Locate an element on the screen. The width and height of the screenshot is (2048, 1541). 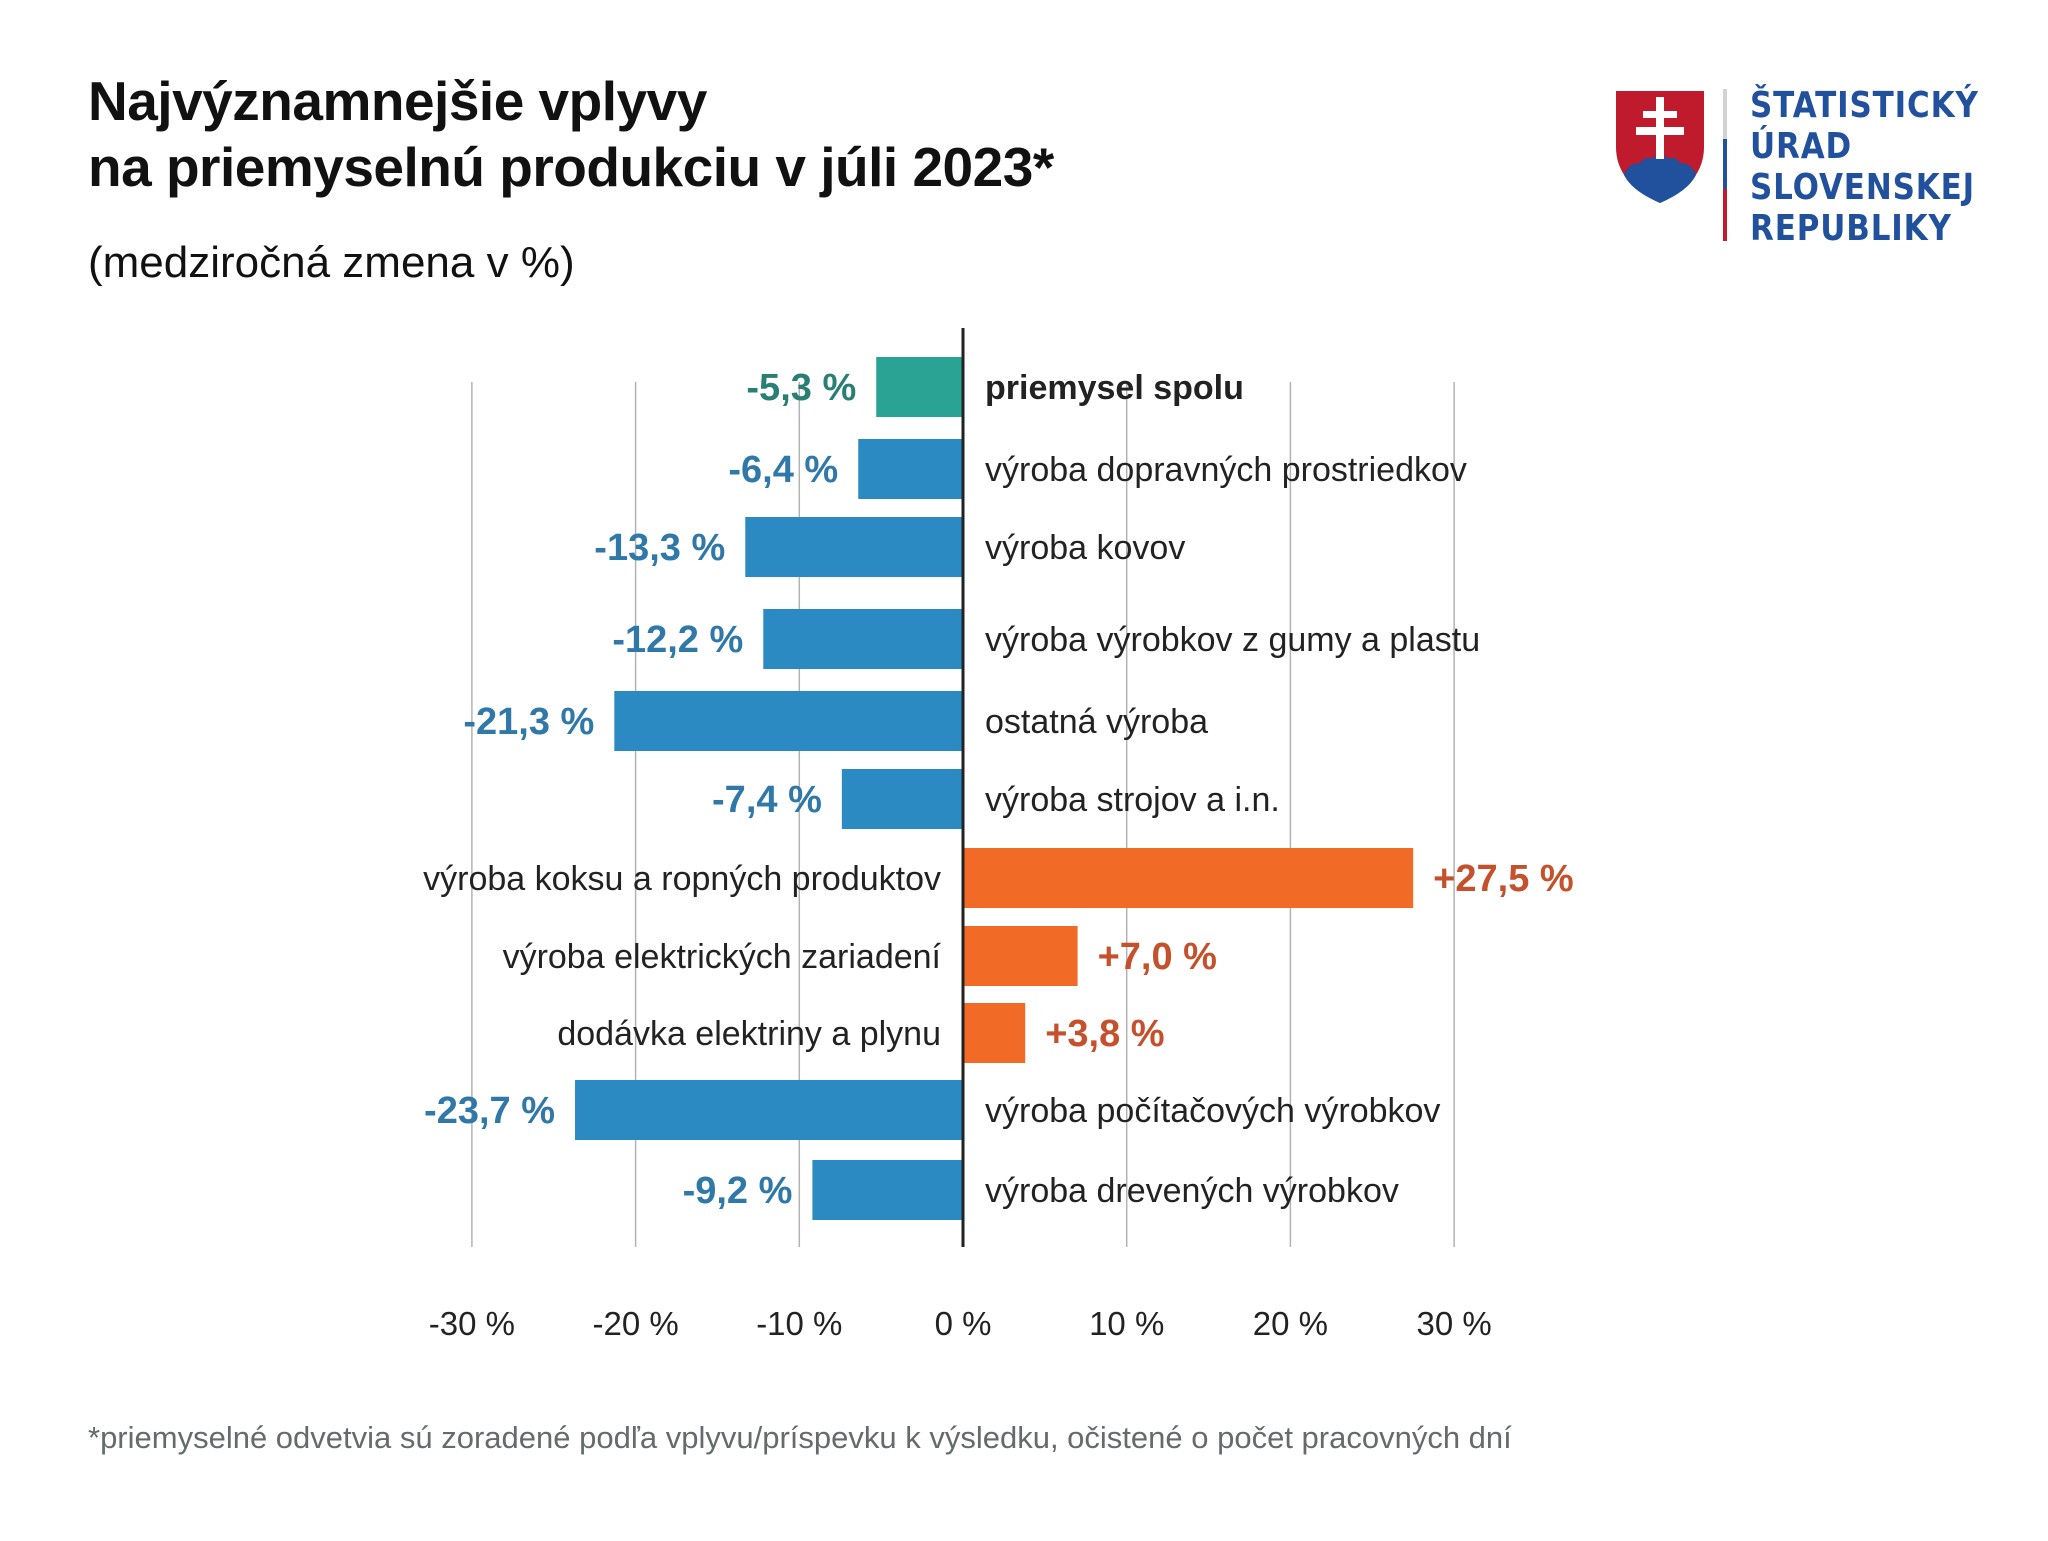
data-label: +27,5 % is located at coordinates (1503, 879).